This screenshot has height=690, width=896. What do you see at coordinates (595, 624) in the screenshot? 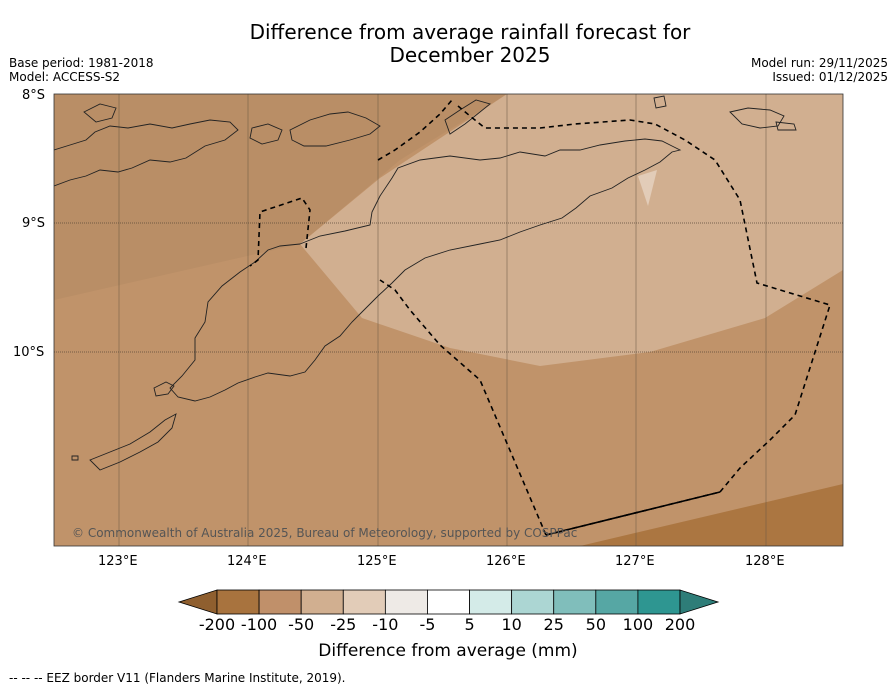
I see `colorbar-tick-label: 50` at bounding box center [595, 624].